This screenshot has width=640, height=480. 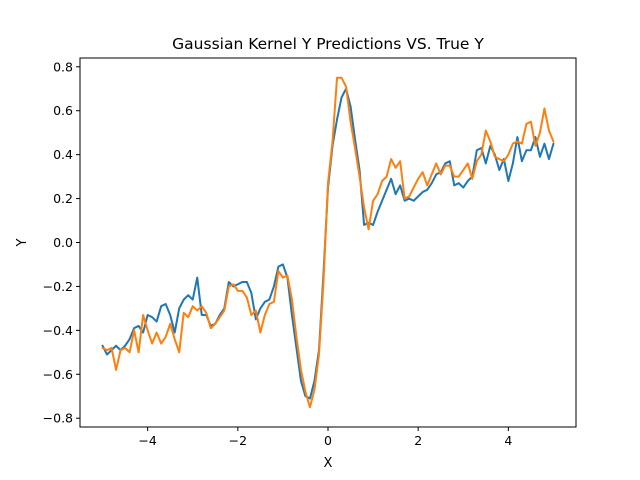 I want to click on y-tick-label: −0.2, so click(x=58, y=286).